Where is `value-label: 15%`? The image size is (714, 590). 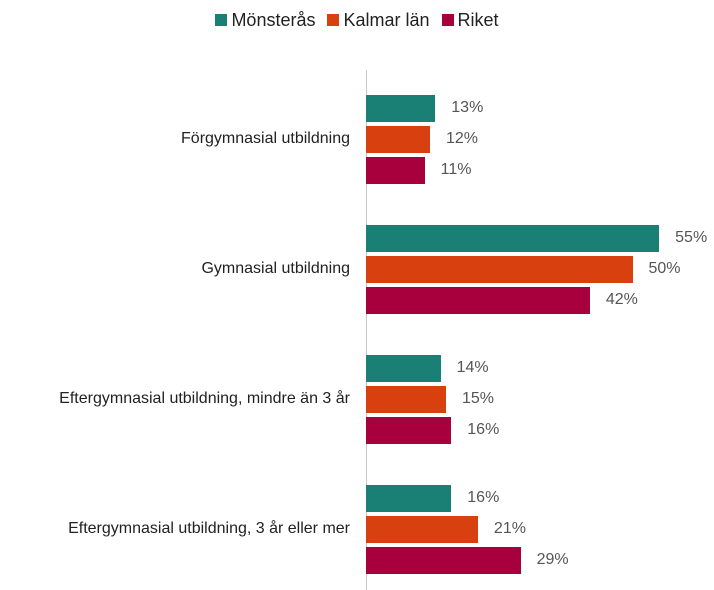
value-label: 15% is located at coordinates (477, 398).